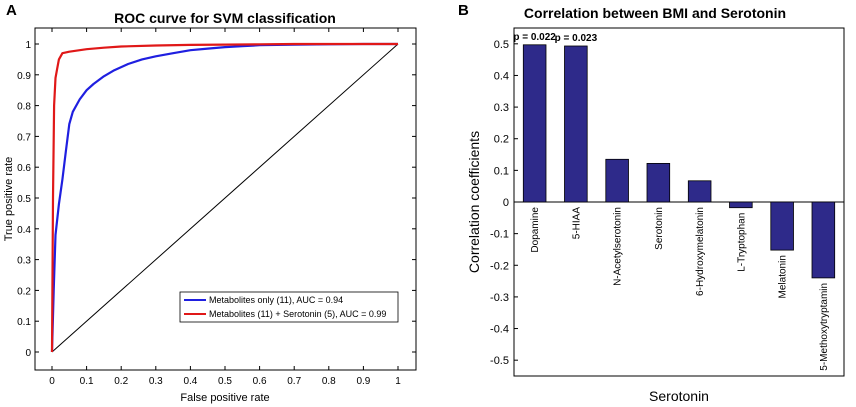 The width and height of the screenshot is (856, 407). Describe the element at coordinates (24, 76) in the screenshot. I see `roc-y-tick-label: 0.9` at that location.